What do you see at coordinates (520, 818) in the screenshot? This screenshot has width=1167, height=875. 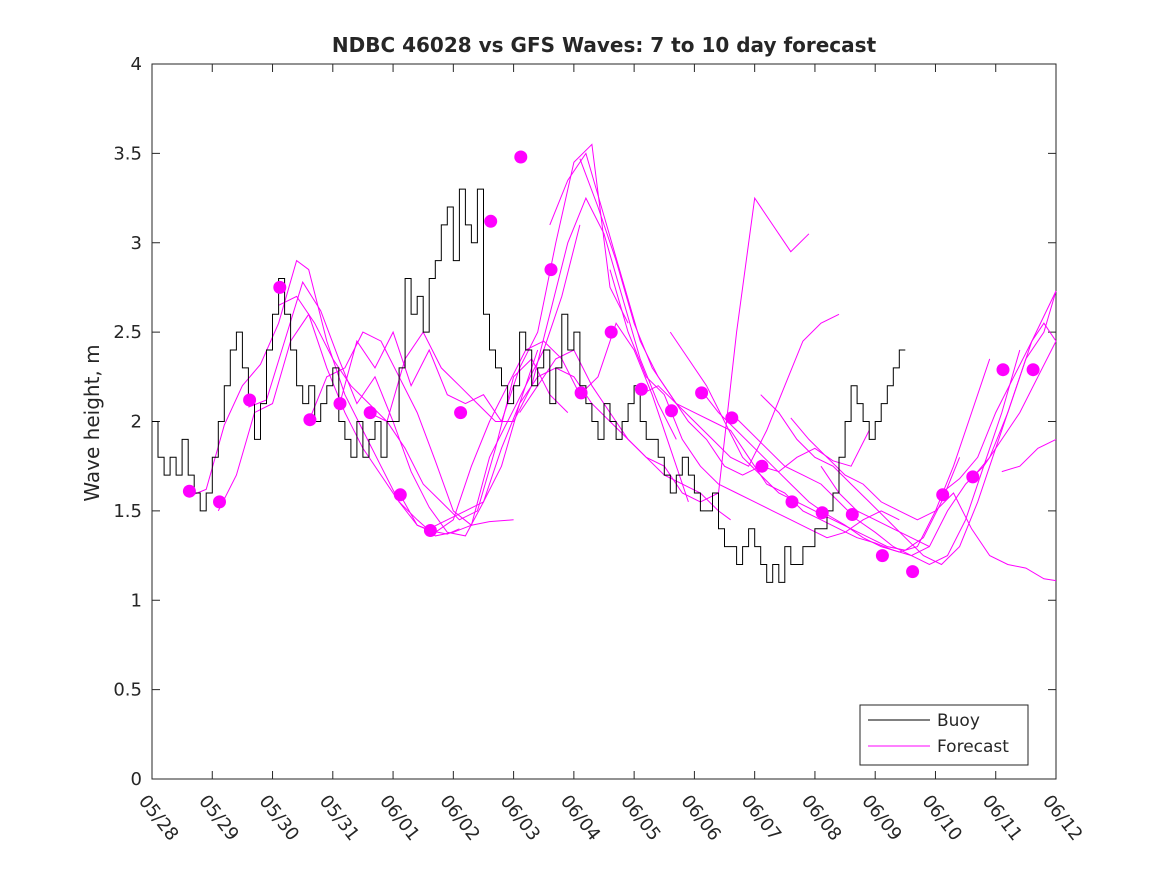 I see `x-tick-label: 06/03` at bounding box center [520, 818].